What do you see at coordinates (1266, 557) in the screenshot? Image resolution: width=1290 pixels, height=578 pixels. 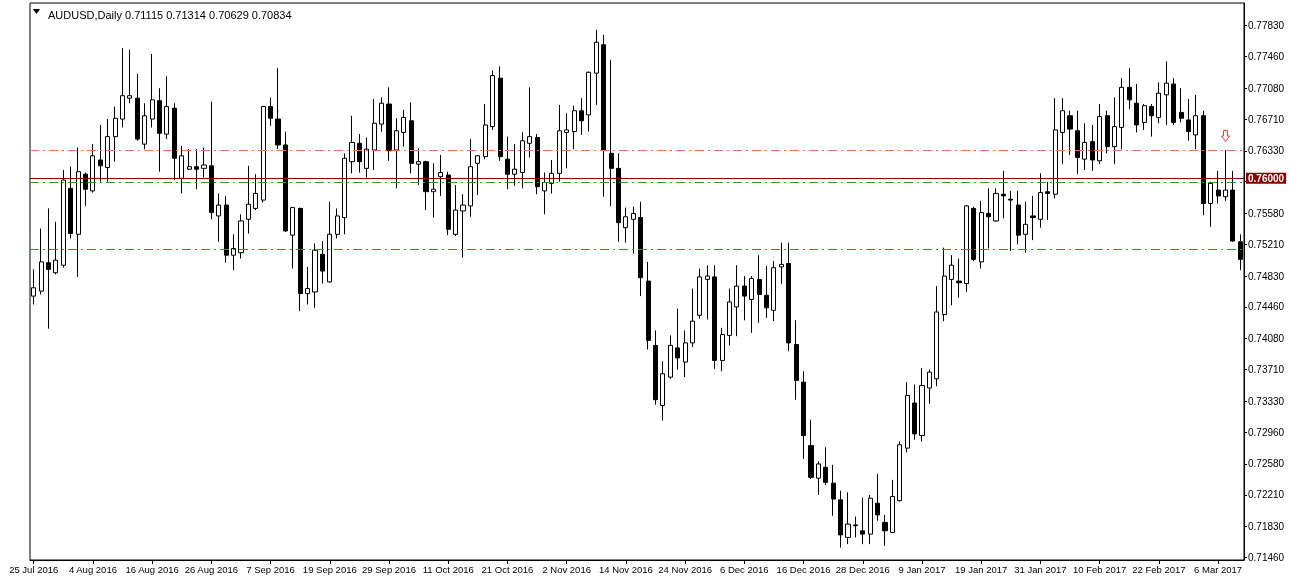 I see `y-tick-label: 0.71460` at bounding box center [1266, 557].